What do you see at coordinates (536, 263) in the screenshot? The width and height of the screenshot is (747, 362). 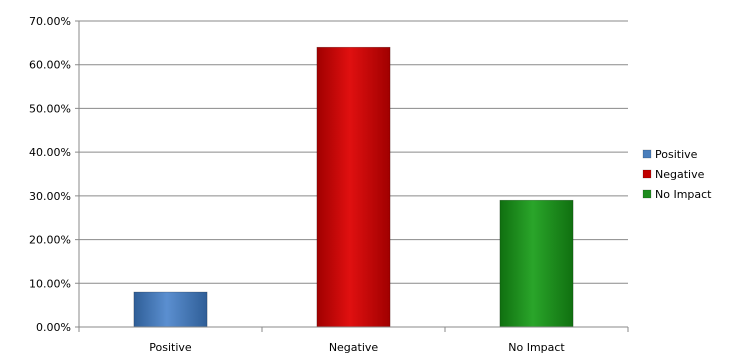 I see `bar-no-impact` at bounding box center [536, 263].